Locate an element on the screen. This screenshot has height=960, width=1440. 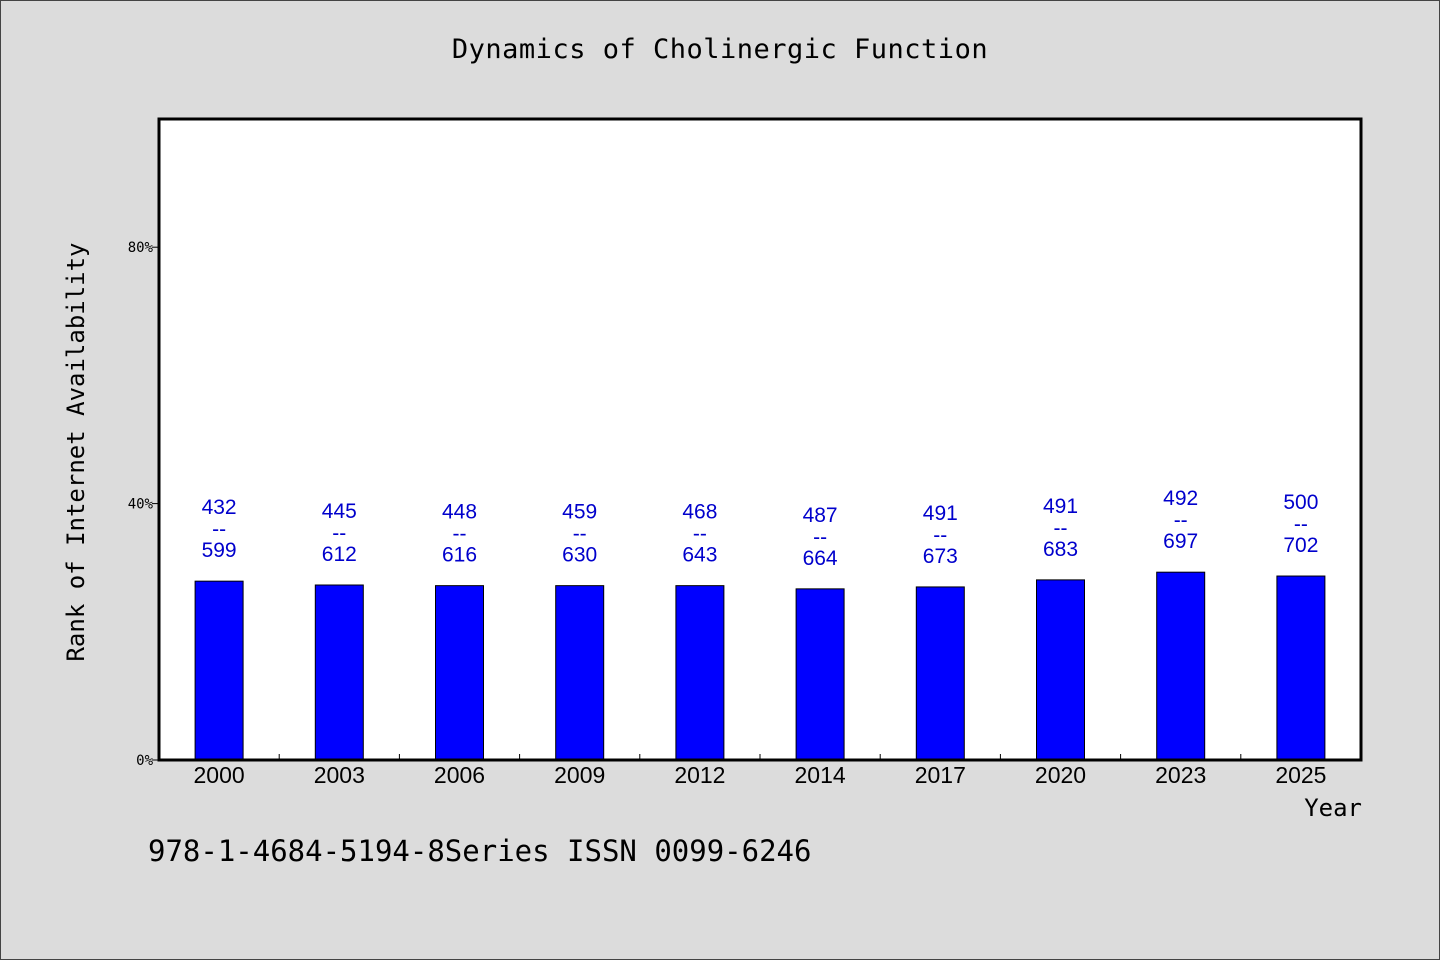
bar-label-top: 487 is located at coordinates (820, 515).